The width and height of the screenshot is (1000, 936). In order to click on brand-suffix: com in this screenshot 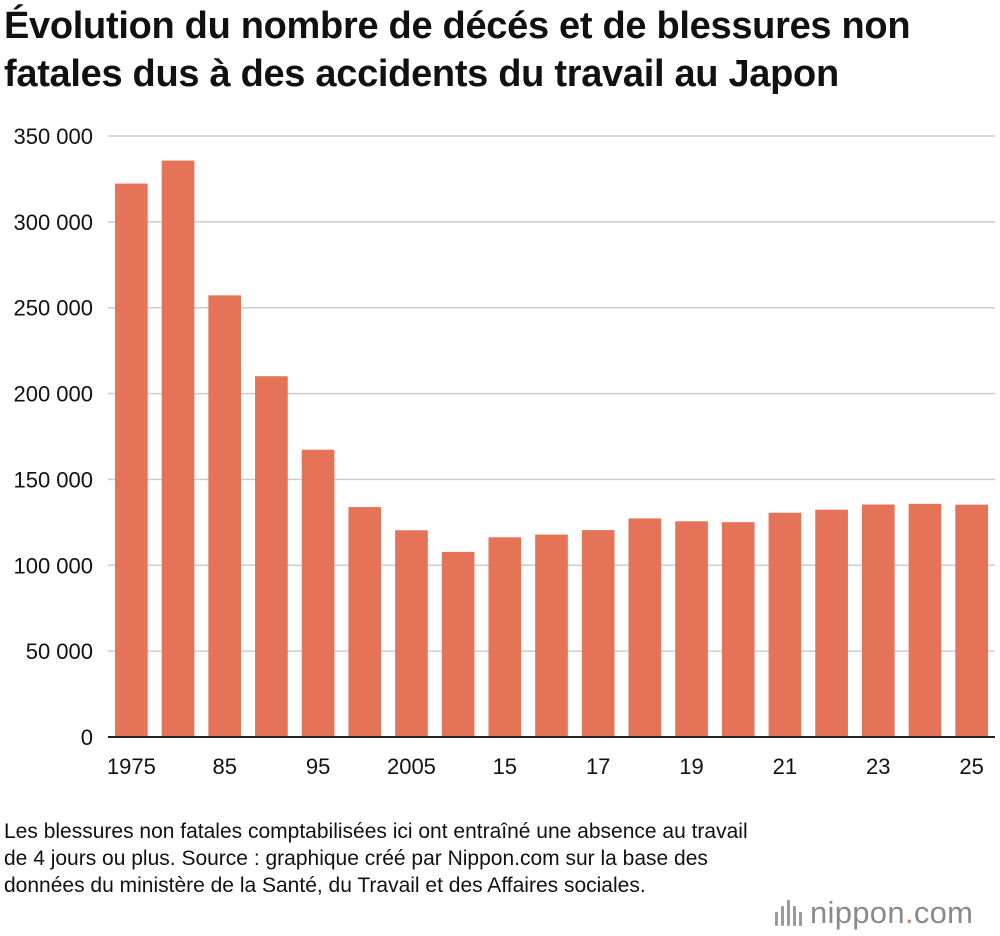, I will do `click(943, 912)`.